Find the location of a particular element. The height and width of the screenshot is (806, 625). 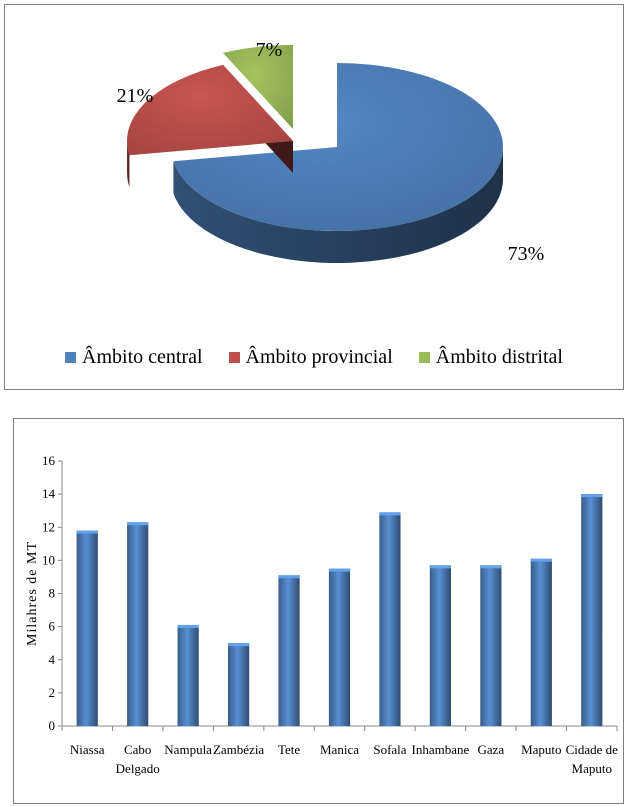

y-axis-title: Milahres de MT is located at coordinates (32, 593).